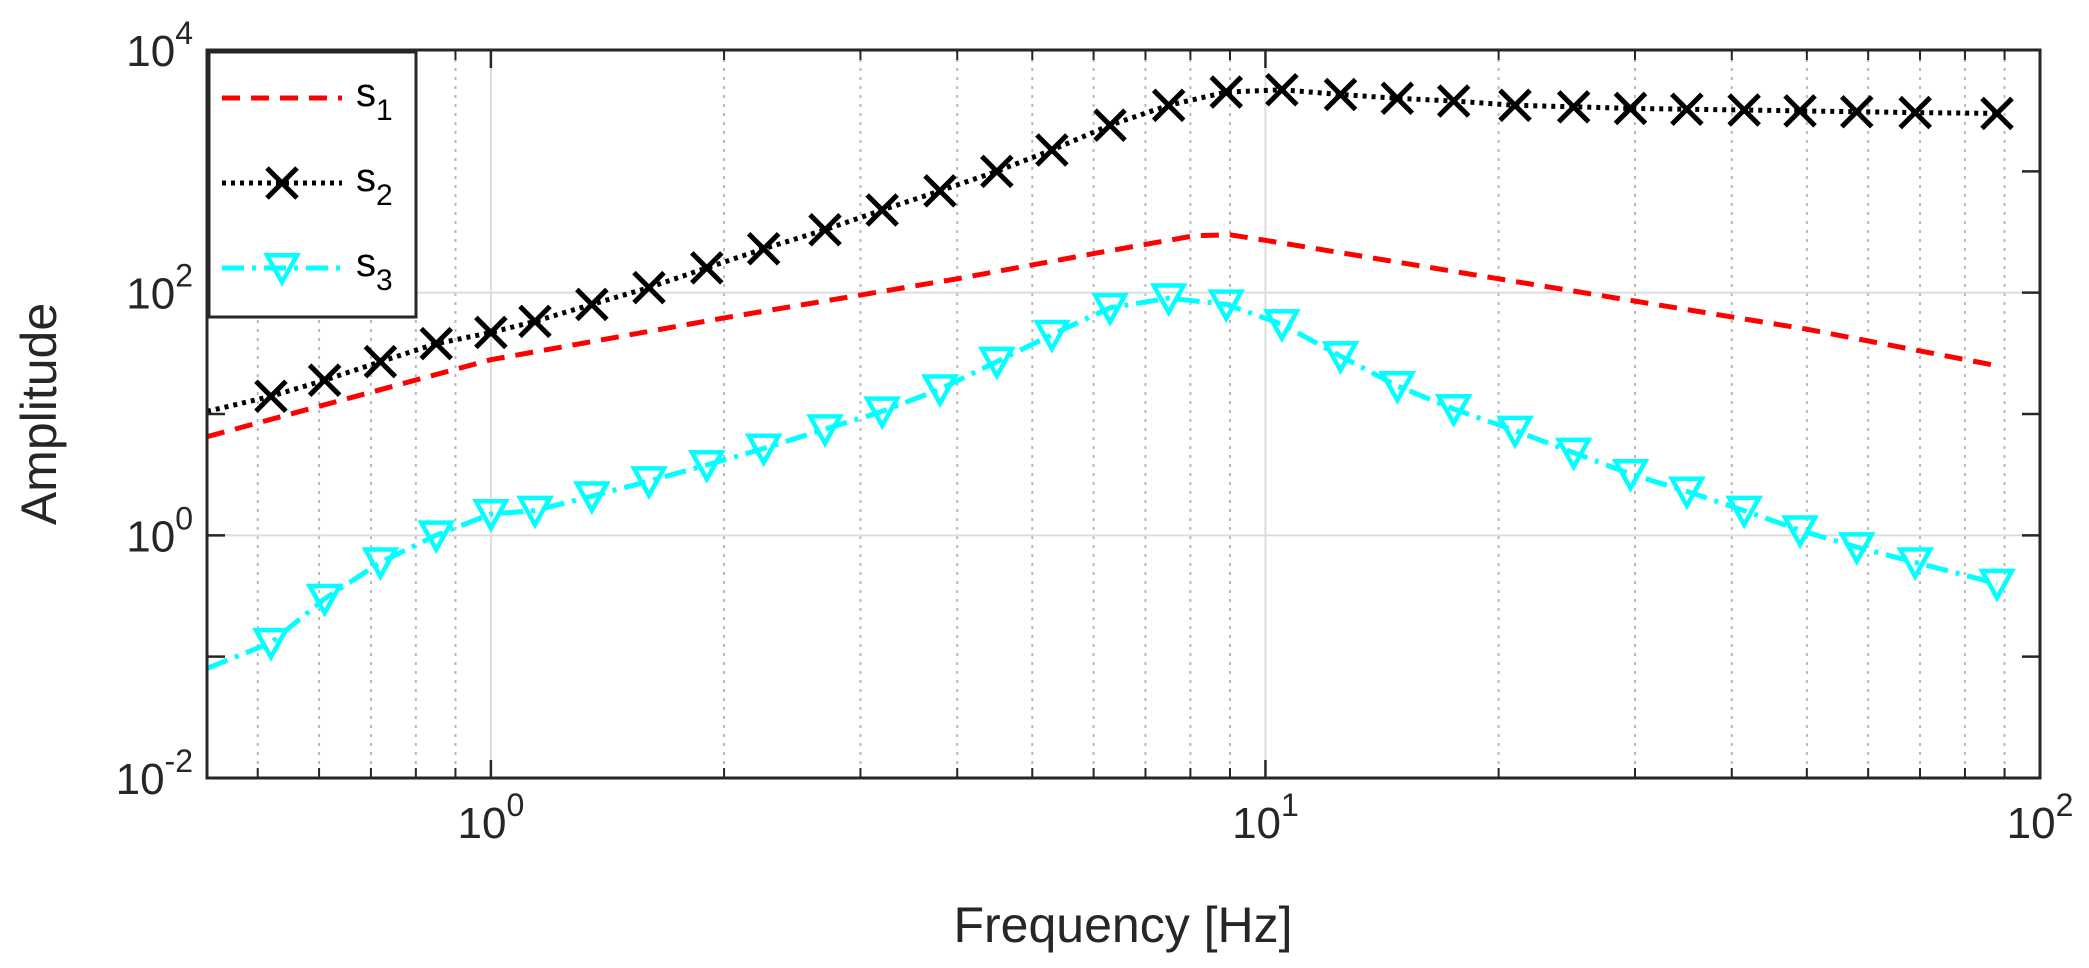 Image resolution: width=2089 pixels, height=968 pixels. I want to click on x-axis-label: Frequency [Hz], so click(1122, 925).